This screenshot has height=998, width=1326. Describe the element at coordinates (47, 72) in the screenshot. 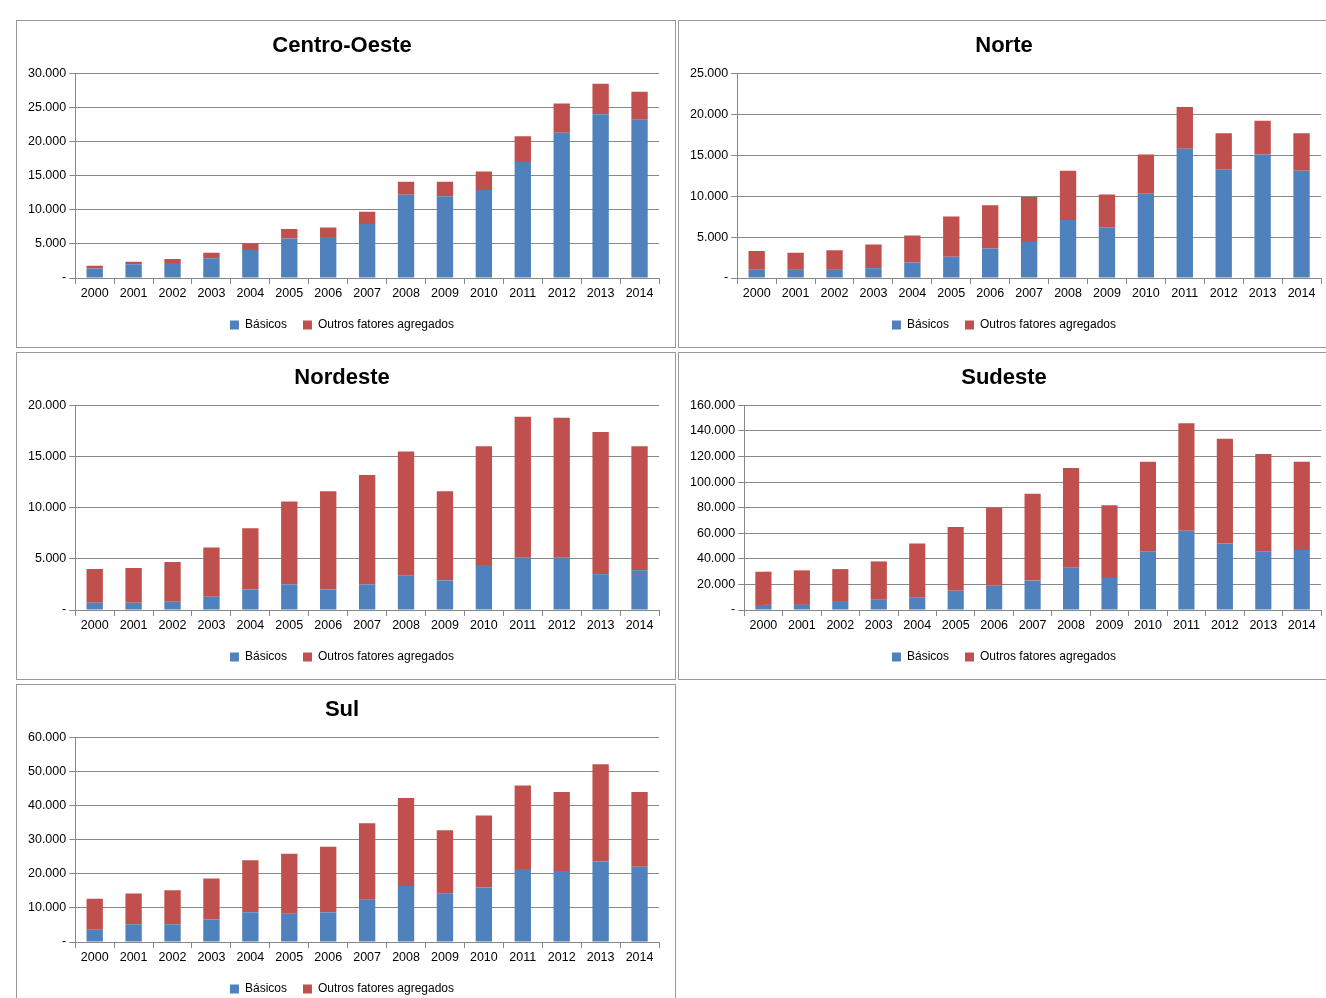

I see `y-tick-label: 30.000` at that location.